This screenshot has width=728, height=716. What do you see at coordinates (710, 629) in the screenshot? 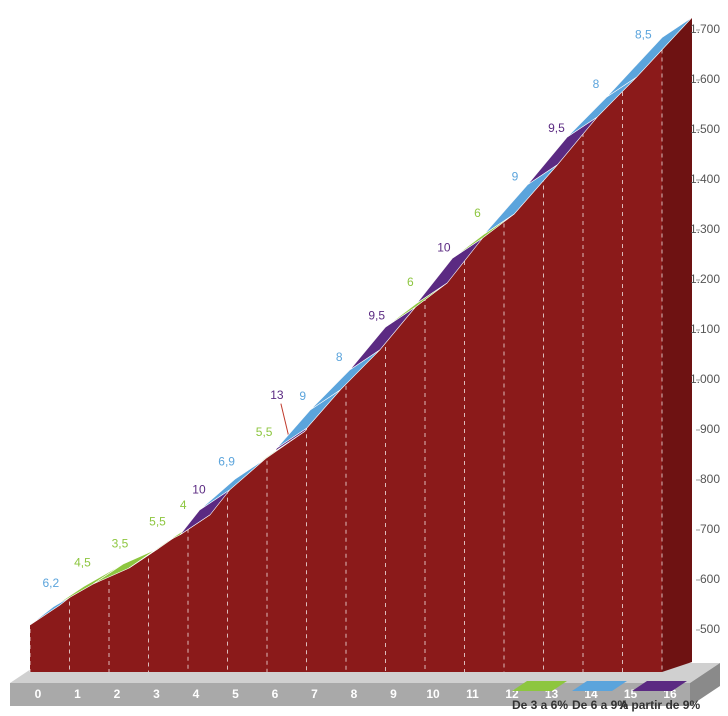
I see `y-tick-label: 500` at bounding box center [710, 629].